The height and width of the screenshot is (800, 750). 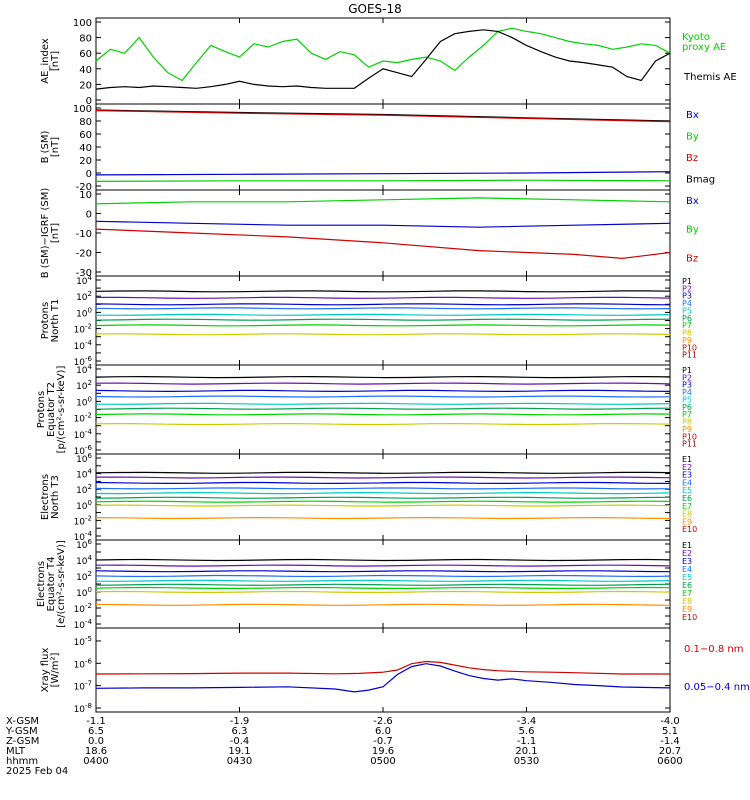 What do you see at coordinates (713, 649) in the screenshot?
I see `legend-label: 0.1−0.8 nm` at bounding box center [713, 649].